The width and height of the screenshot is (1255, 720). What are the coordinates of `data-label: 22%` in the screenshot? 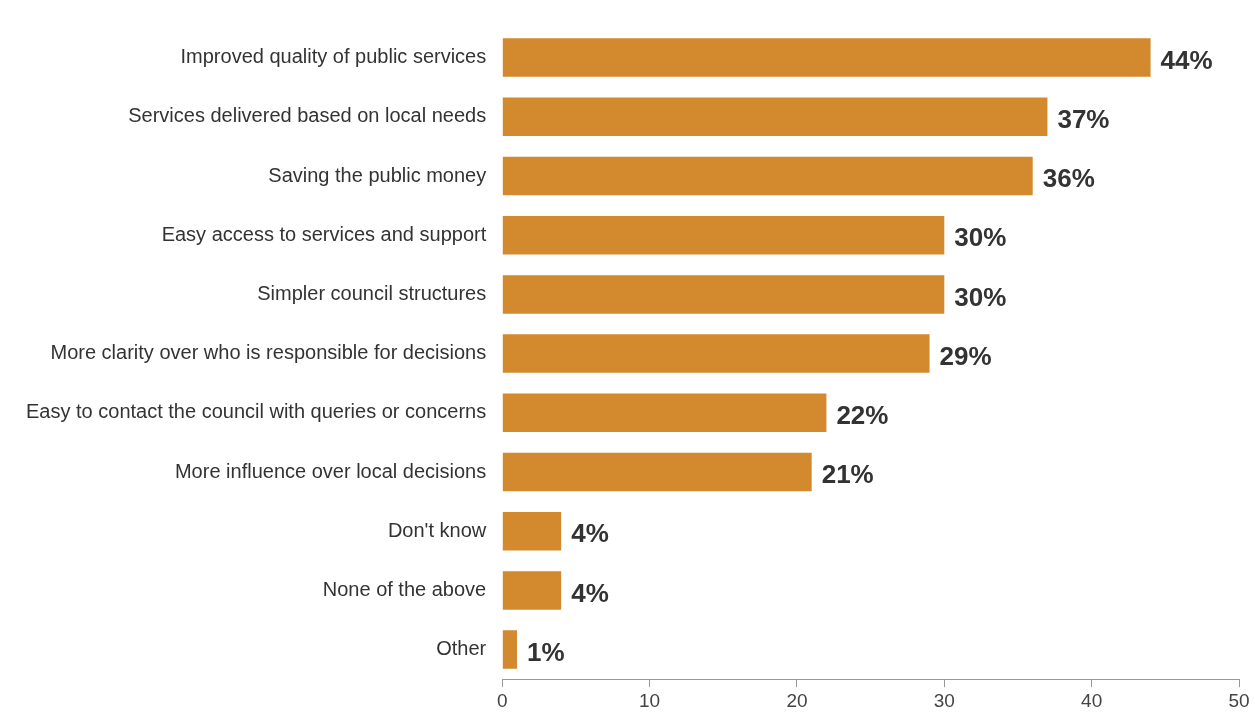 It's located at (862, 414).